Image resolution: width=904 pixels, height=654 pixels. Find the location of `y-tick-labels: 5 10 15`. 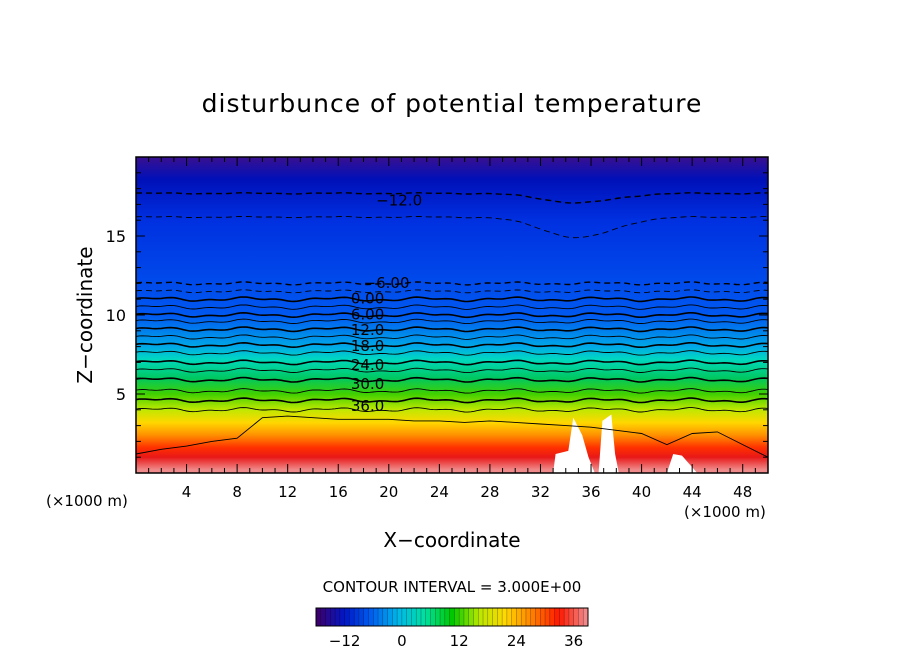

y-tick-labels: 5 10 15 is located at coordinates (116, 315).